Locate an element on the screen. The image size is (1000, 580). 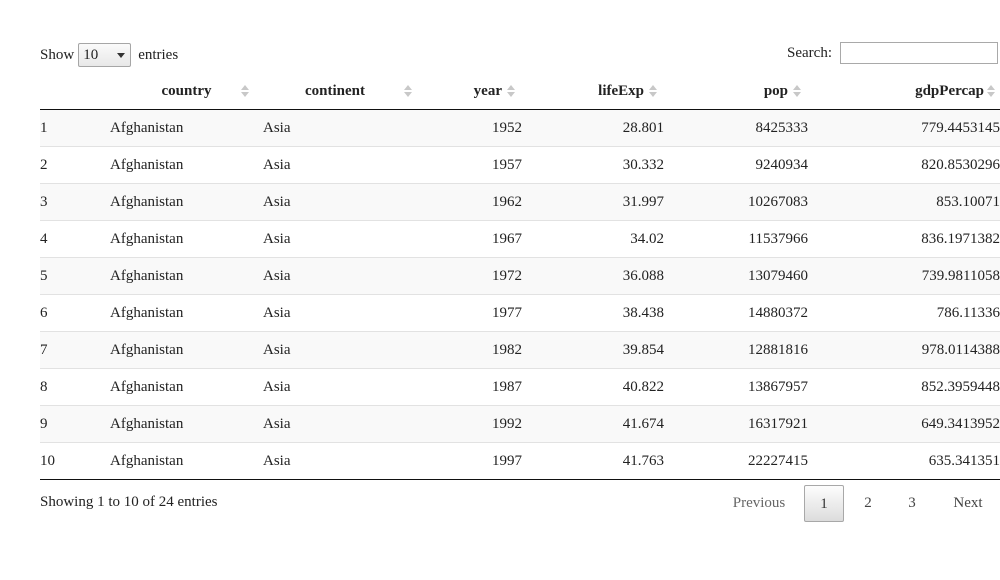
search-input is located at coordinates (919, 53).